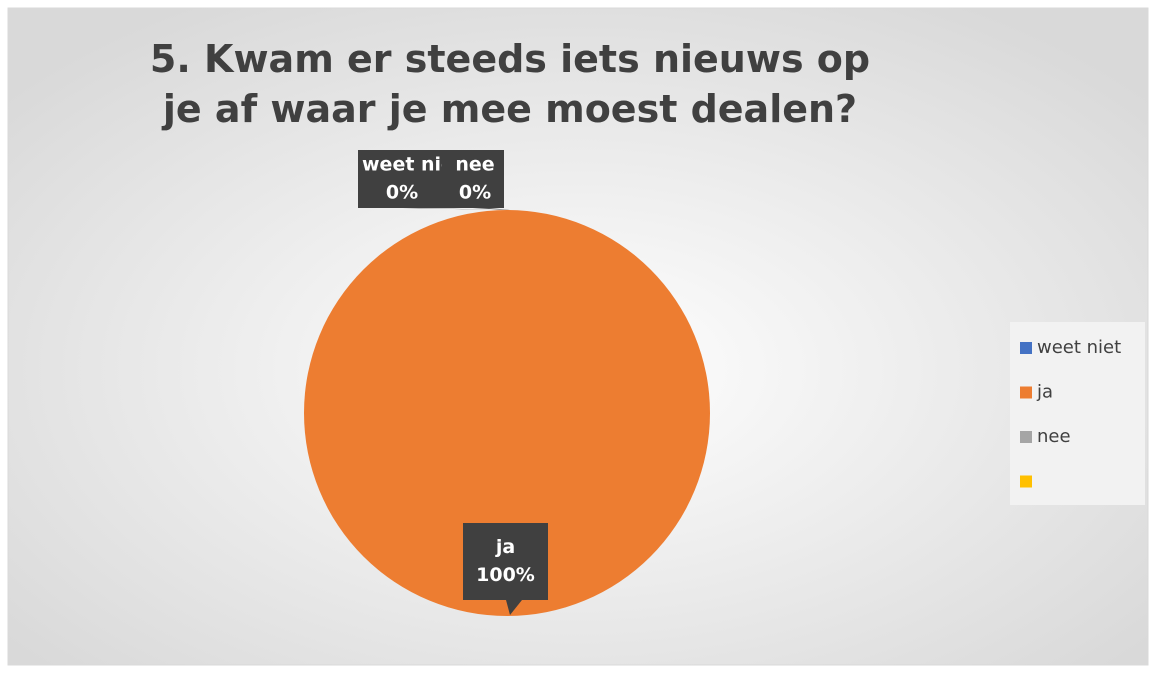 The image size is (1152, 673). I want to click on legend-label: ja, so click(1044, 392).